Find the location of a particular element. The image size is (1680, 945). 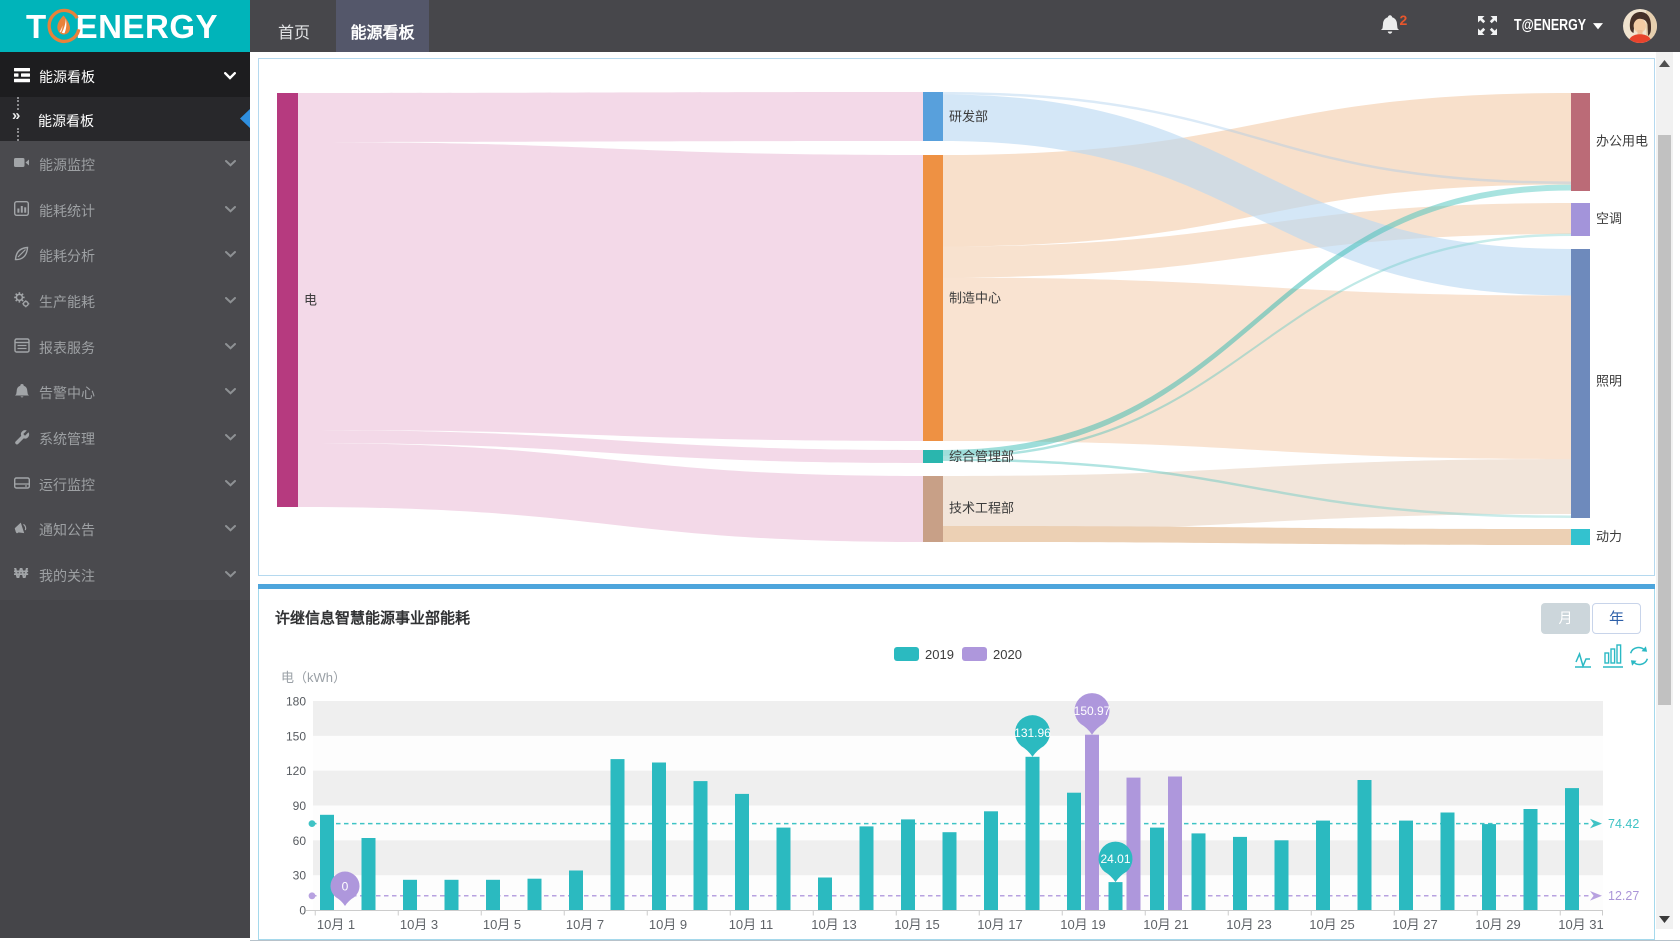

svg-text: 照明 is located at coordinates (1609, 381).